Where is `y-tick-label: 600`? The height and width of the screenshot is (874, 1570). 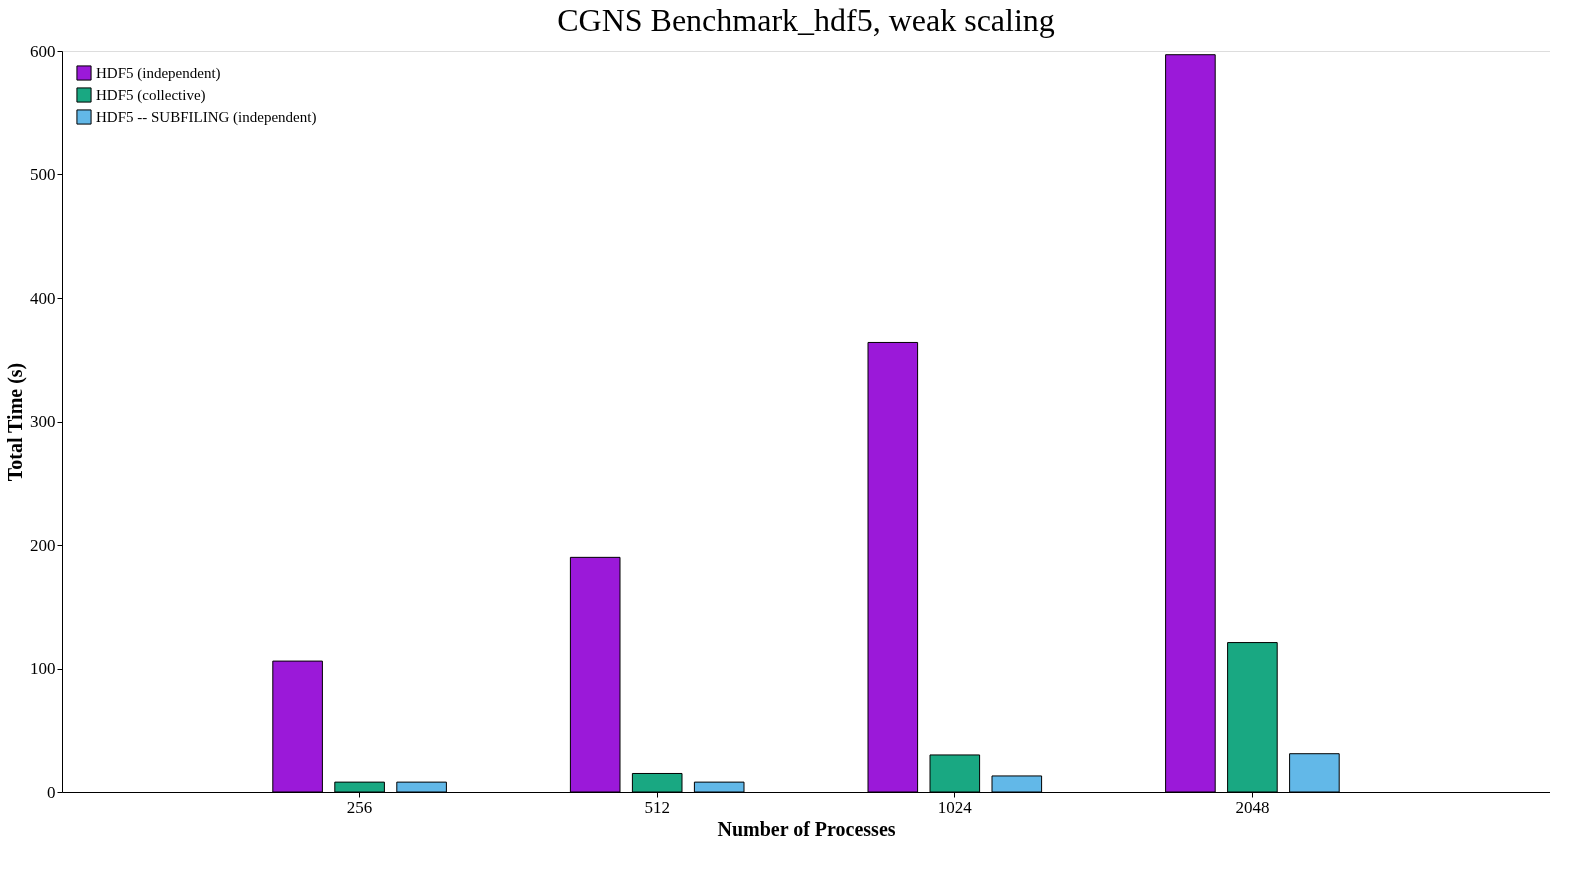 y-tick-label: 600 is located at coordinates (43, 51).